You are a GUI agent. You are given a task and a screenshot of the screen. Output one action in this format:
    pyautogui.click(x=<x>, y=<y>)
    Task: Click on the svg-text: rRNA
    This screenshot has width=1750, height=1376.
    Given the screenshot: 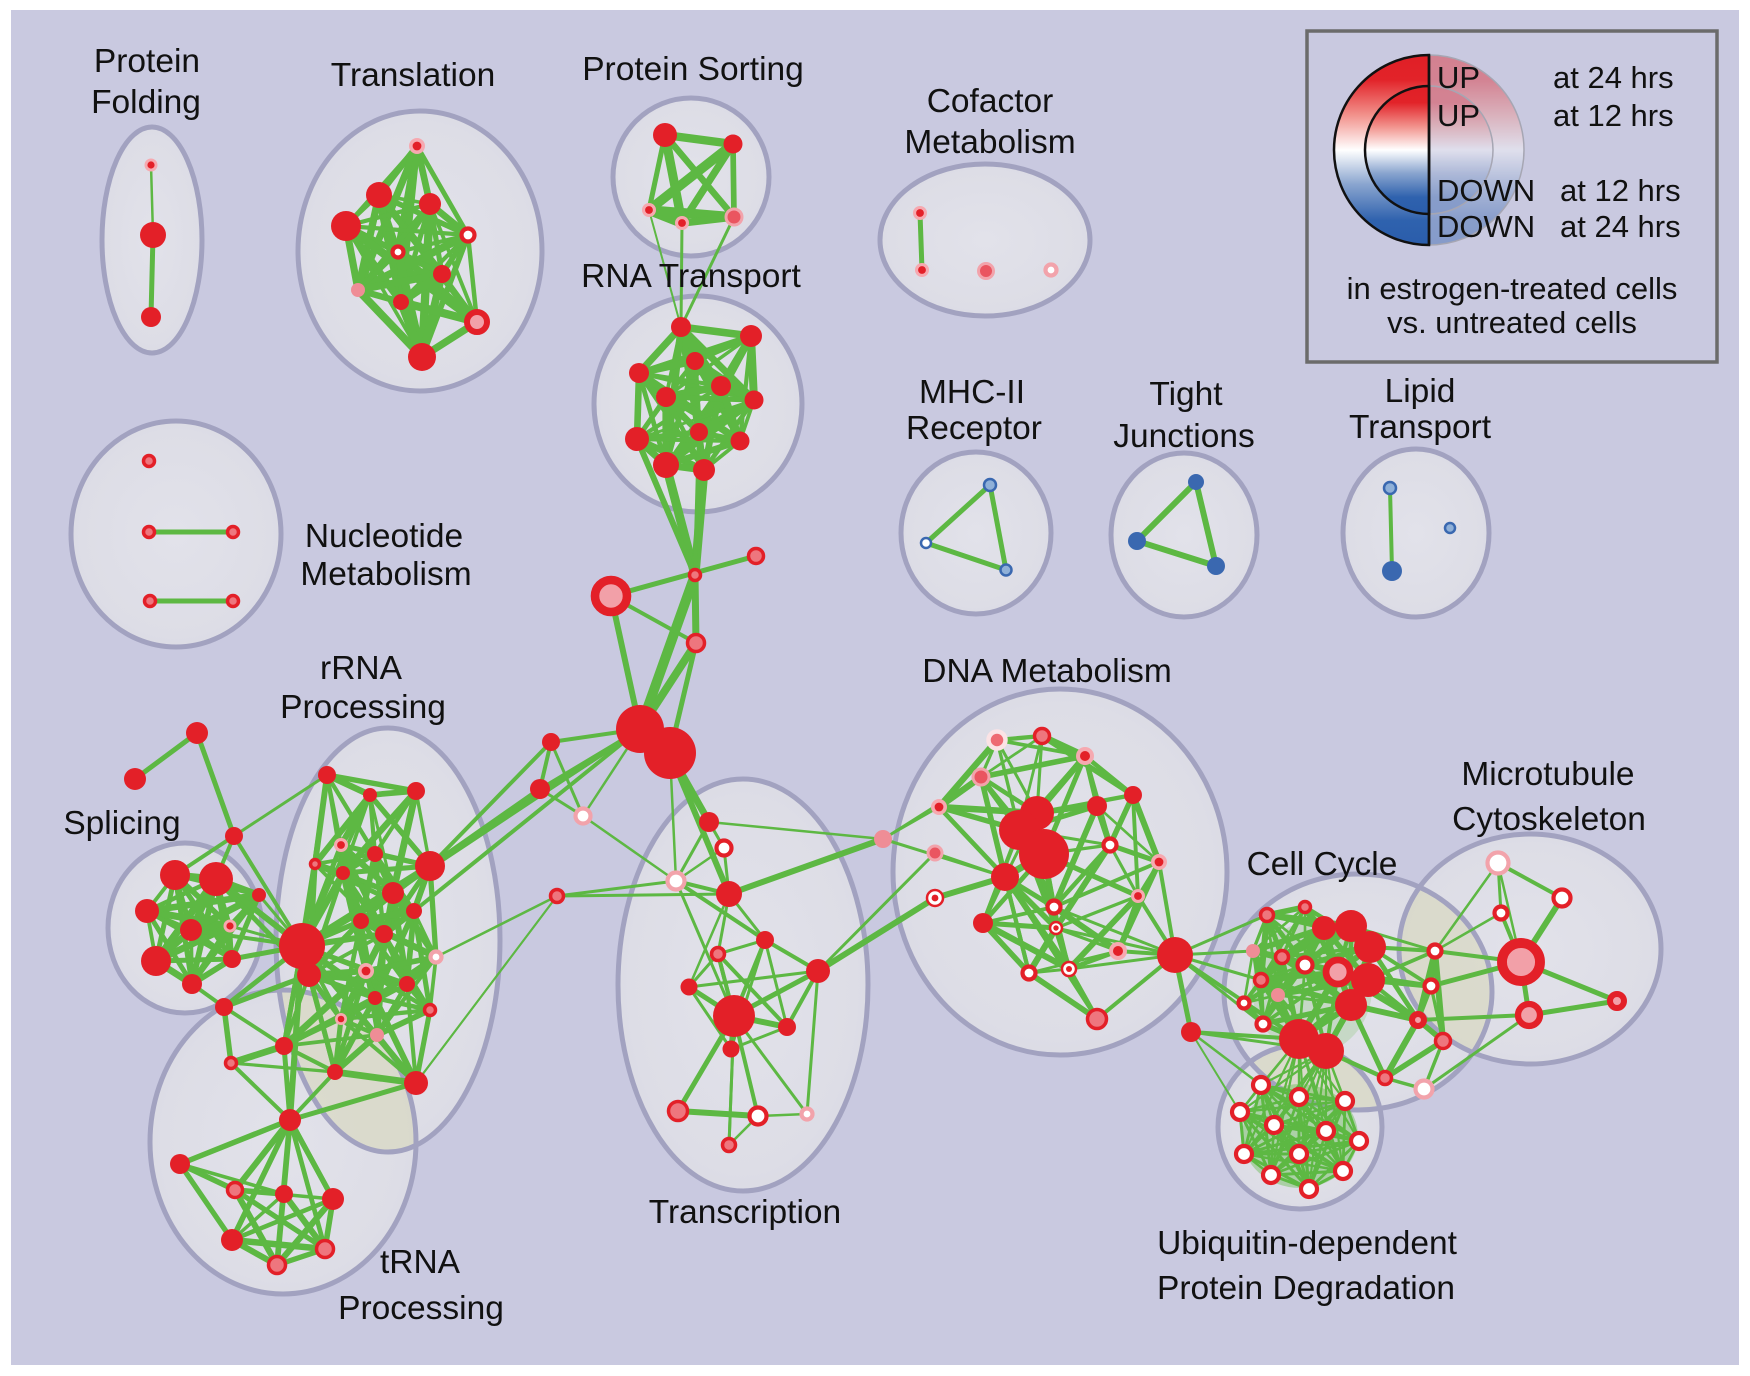 What is the action you would take?
    pyautogui.click(x=361, y=668)
    